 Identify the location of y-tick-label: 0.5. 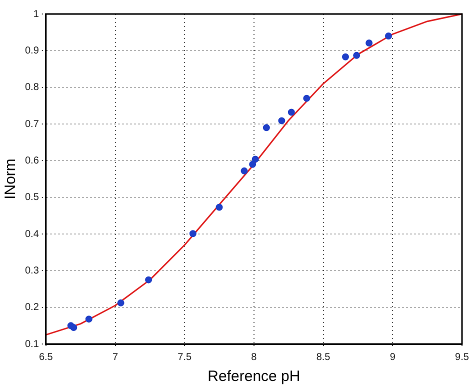
(32, 198).